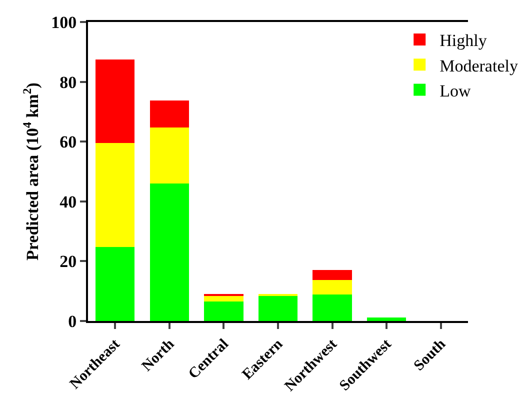 The height and width of the screenshot is (401, 524). What do you see at coordinates (72, 321) in the screenshot?
I see `y-tick-label: 0` at bounding box center [72, 321].